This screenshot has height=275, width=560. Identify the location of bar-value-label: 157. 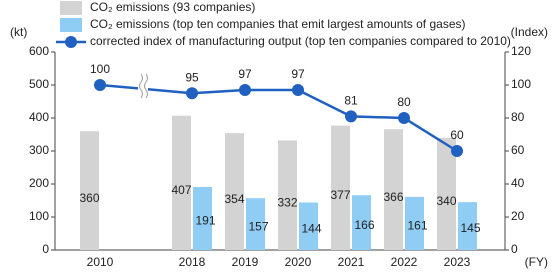
(258, 226).